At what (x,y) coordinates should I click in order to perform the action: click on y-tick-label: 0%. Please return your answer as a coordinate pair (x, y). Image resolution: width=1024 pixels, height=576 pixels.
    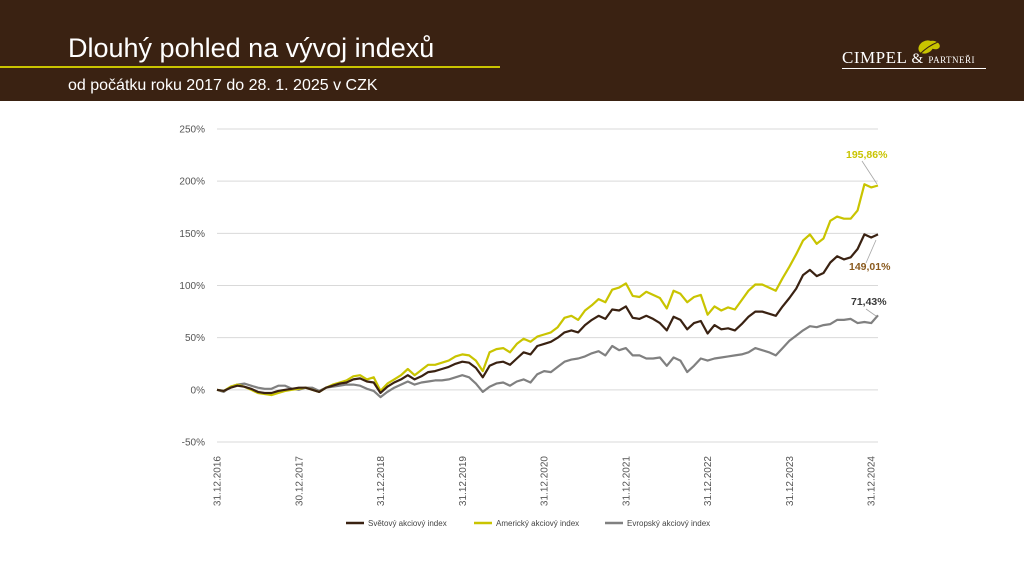
    Looking at the image, I should click on (198, 390).